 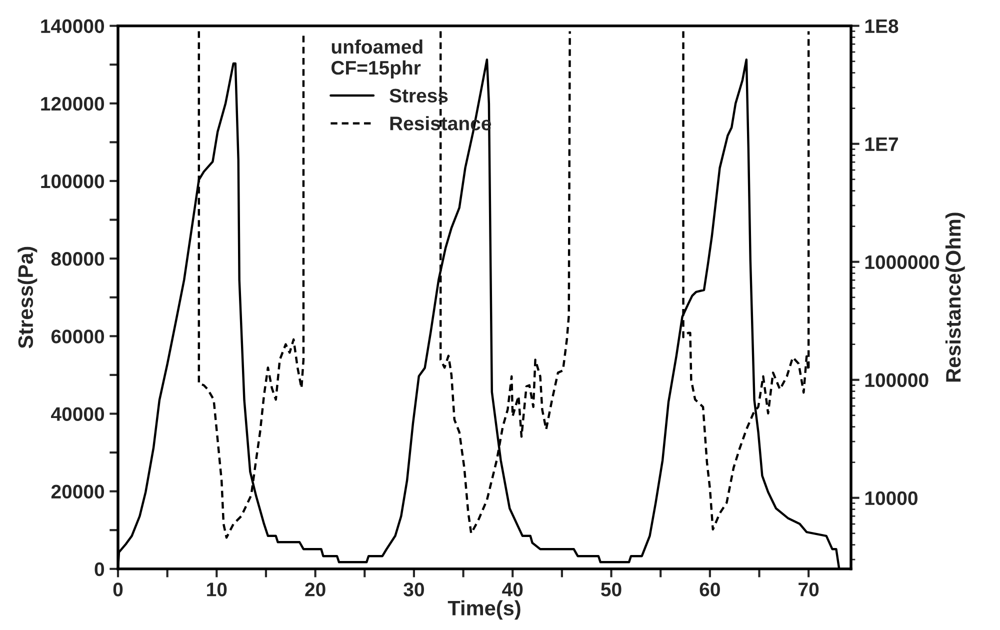 What do you see at coordinates (512, 589) in the screenshot?
I see `x-tick-label: 40` at bounding box center [512, 589].